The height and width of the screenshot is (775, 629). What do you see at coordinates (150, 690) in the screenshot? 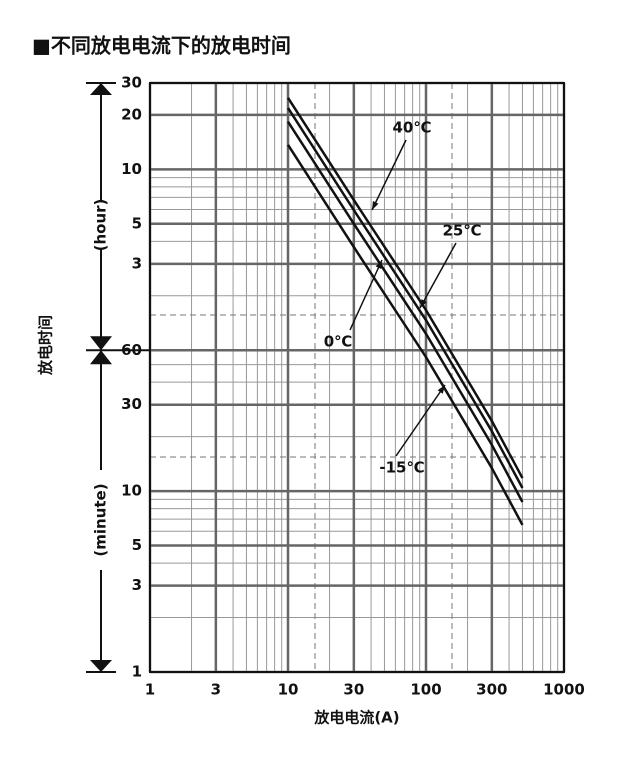
I see `x-tick-label: 1` at bounding box center [150, 690].